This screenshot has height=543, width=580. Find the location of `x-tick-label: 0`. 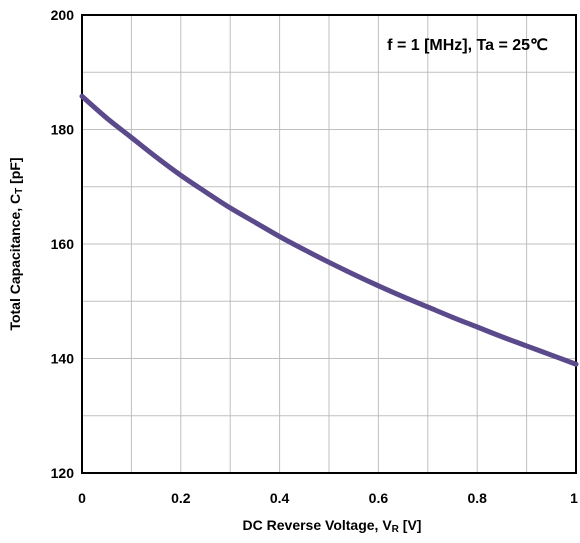

x-tick-label: 0 is located at coordinates (82, 498).